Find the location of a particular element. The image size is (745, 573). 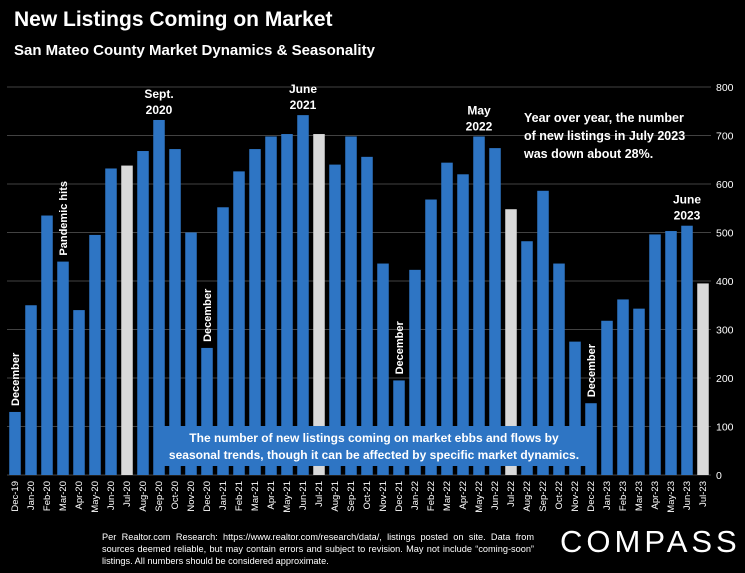

x-tick-label: Sep-21 is located at coordinates (351, 496).